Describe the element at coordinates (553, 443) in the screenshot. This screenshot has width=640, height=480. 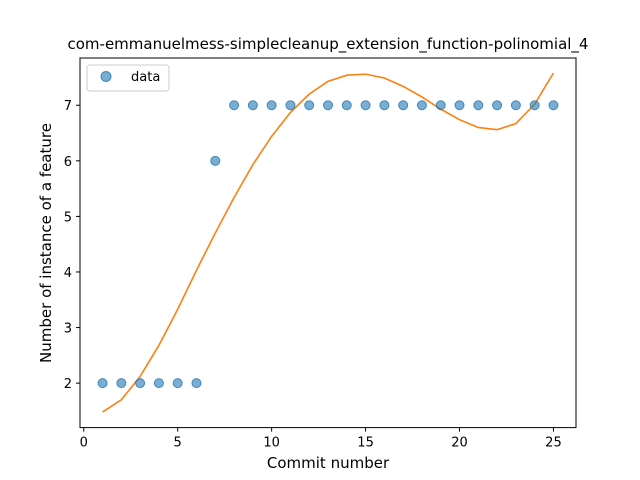
I see `x-tick-label: 25` at that location.